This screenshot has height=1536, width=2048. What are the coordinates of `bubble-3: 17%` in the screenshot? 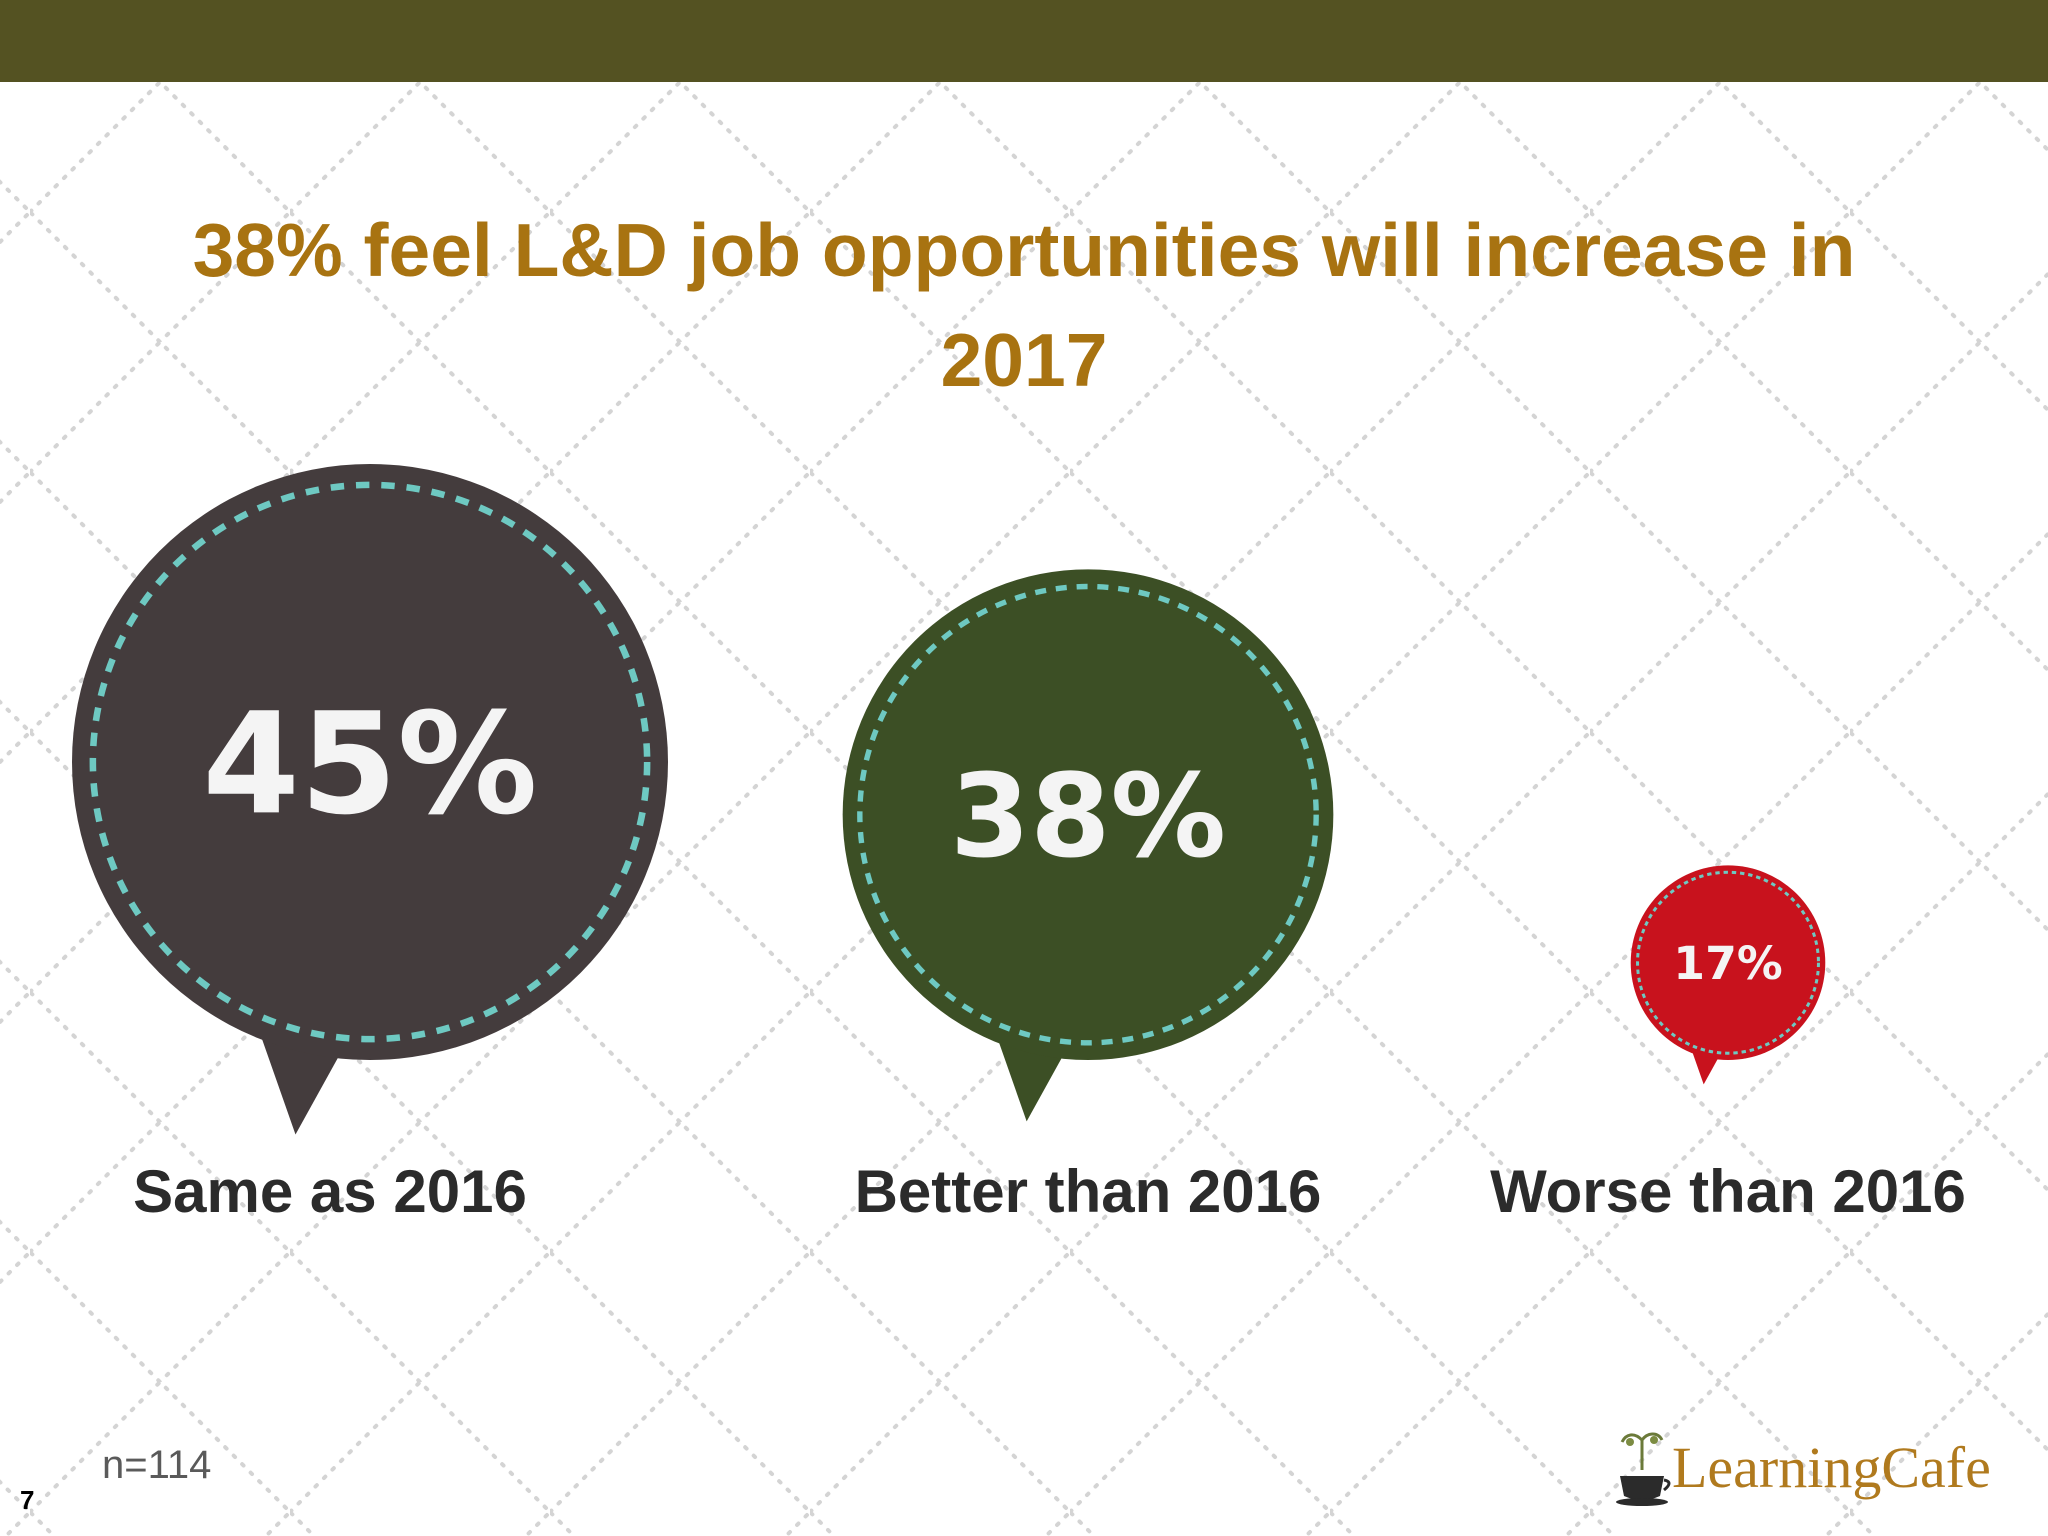 It's located at (1728, 975).